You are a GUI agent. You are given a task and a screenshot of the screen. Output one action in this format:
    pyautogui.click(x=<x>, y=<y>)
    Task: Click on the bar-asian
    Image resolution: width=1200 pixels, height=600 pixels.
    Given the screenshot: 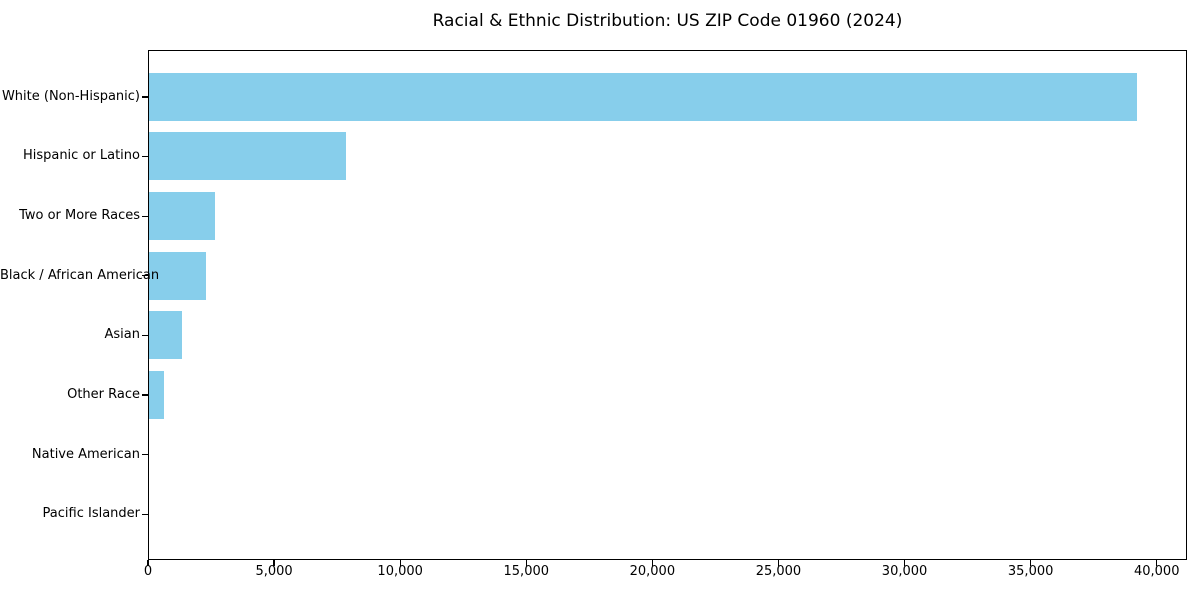 What is the action you would take?
    pyautogui.click(x=166, y=335)
    